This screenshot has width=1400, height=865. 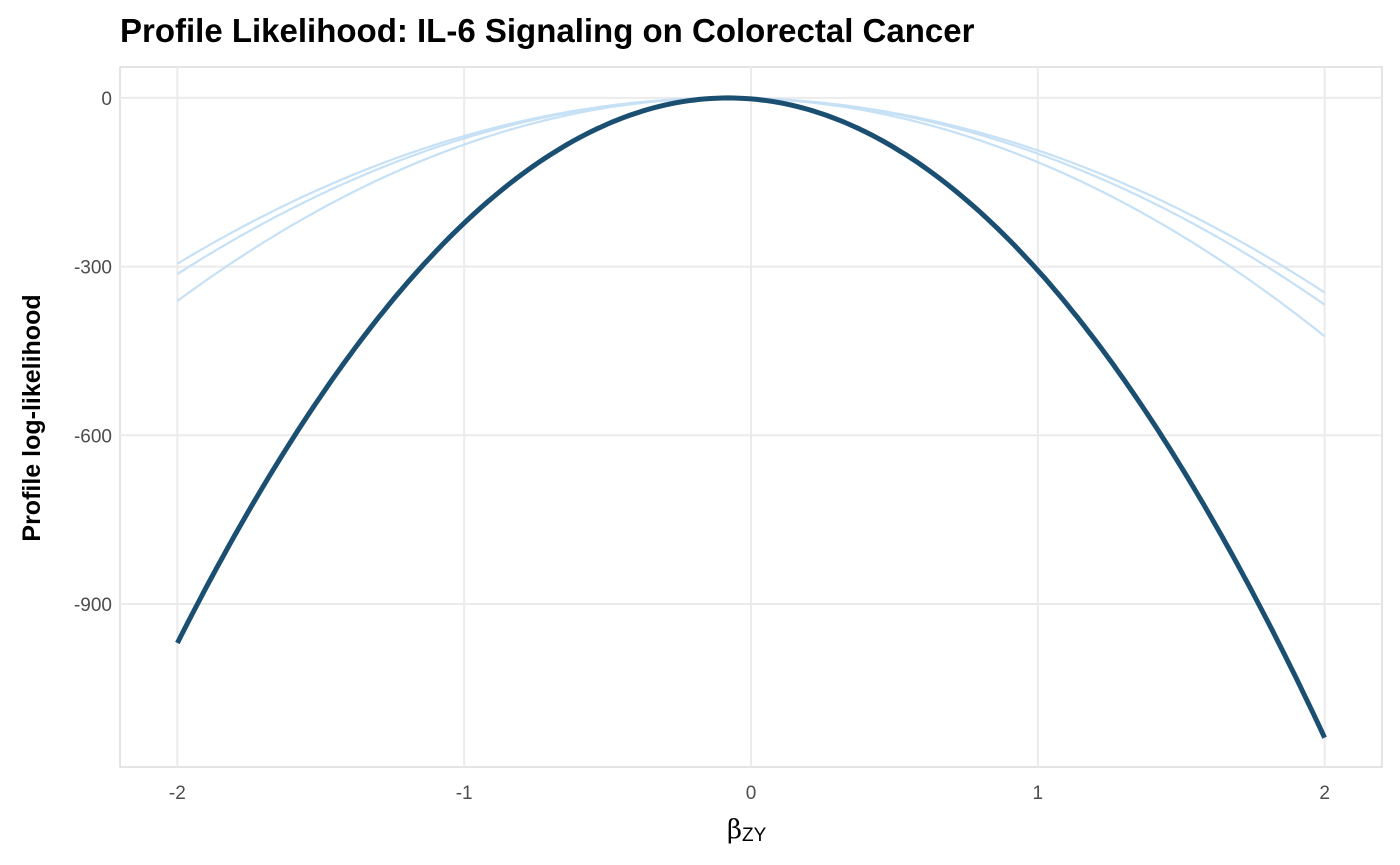 I want to click on y-tick-label: -600, so click(x=93, y=436).